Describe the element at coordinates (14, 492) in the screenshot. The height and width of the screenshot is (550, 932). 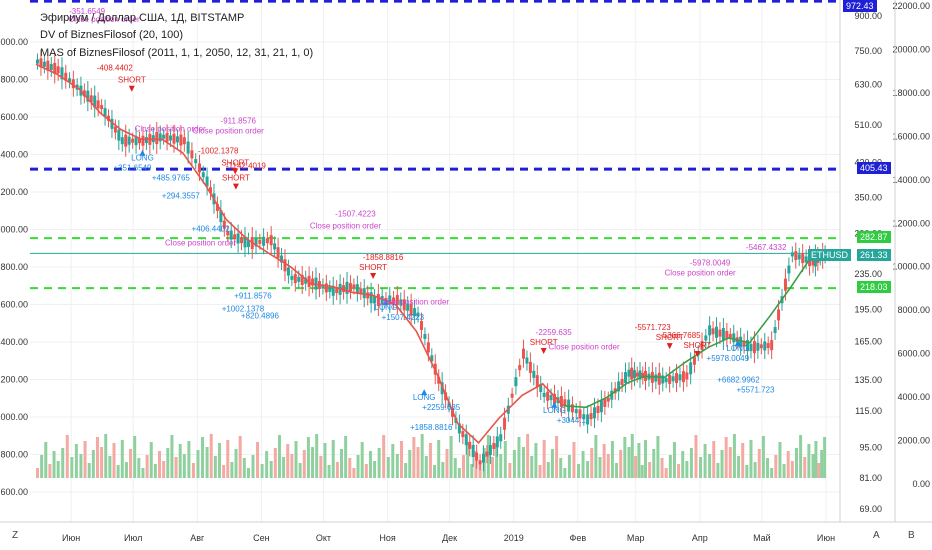
I see `price-tick-label: 600.00` at that location.